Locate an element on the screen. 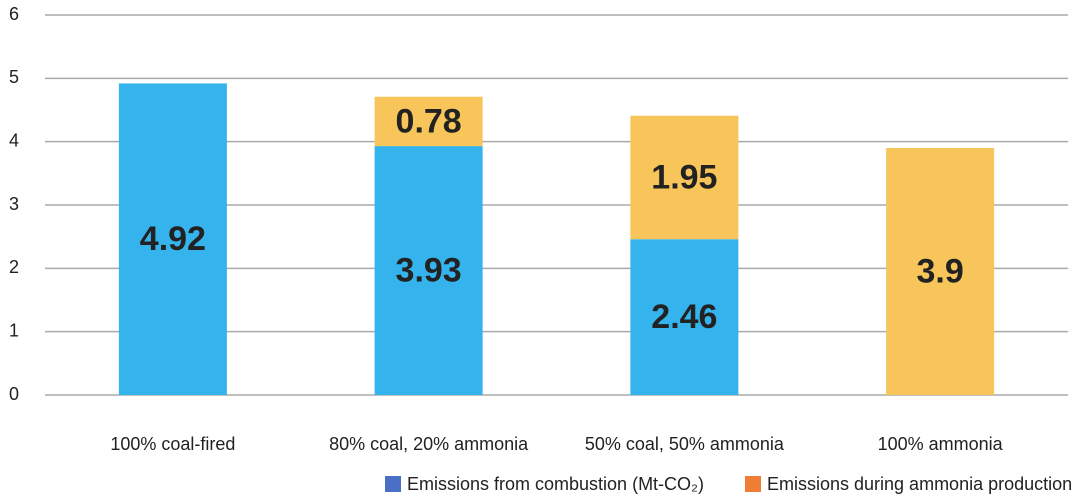 The height and width of the screenshot is (500, 1075). y-tick-label: 0 is located at coordinates (14, 394).